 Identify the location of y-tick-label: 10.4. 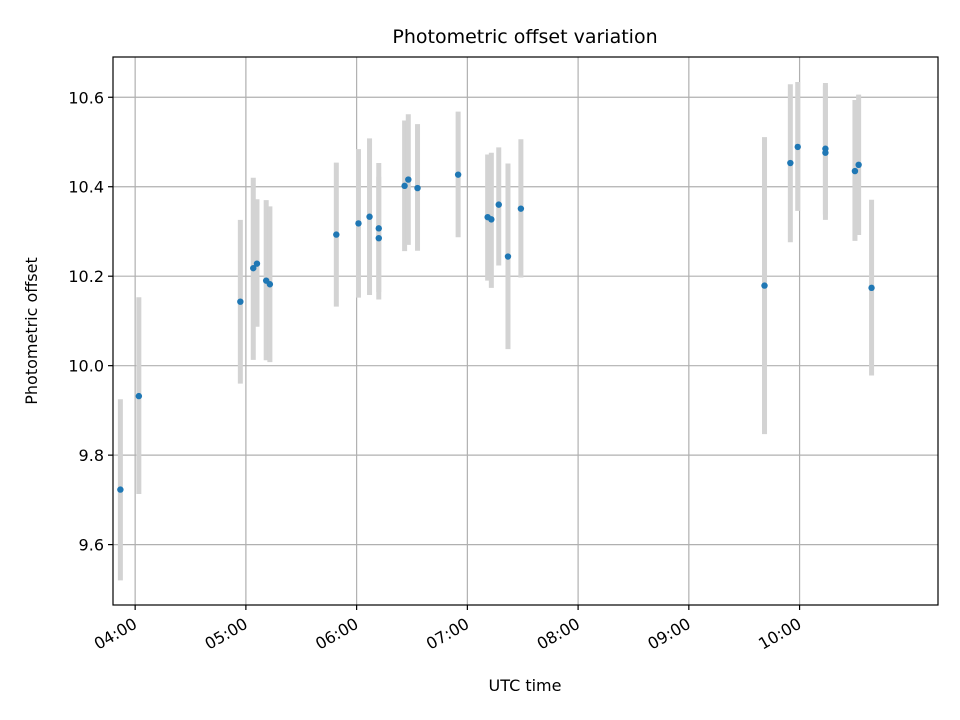
(86, 187).